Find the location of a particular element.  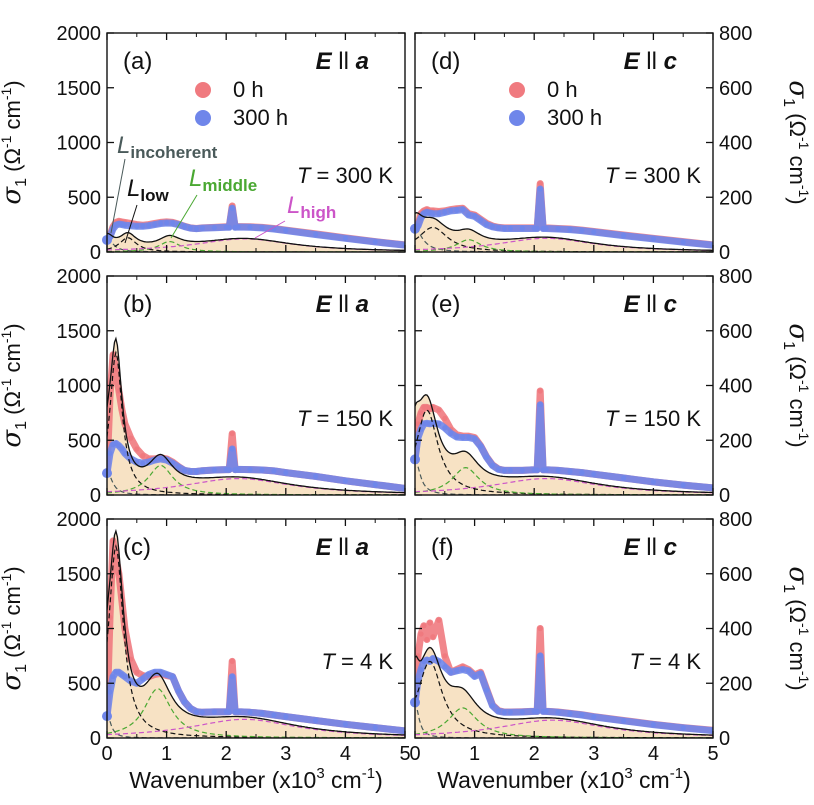

fit-total-f is located at coordinates (564, 691).